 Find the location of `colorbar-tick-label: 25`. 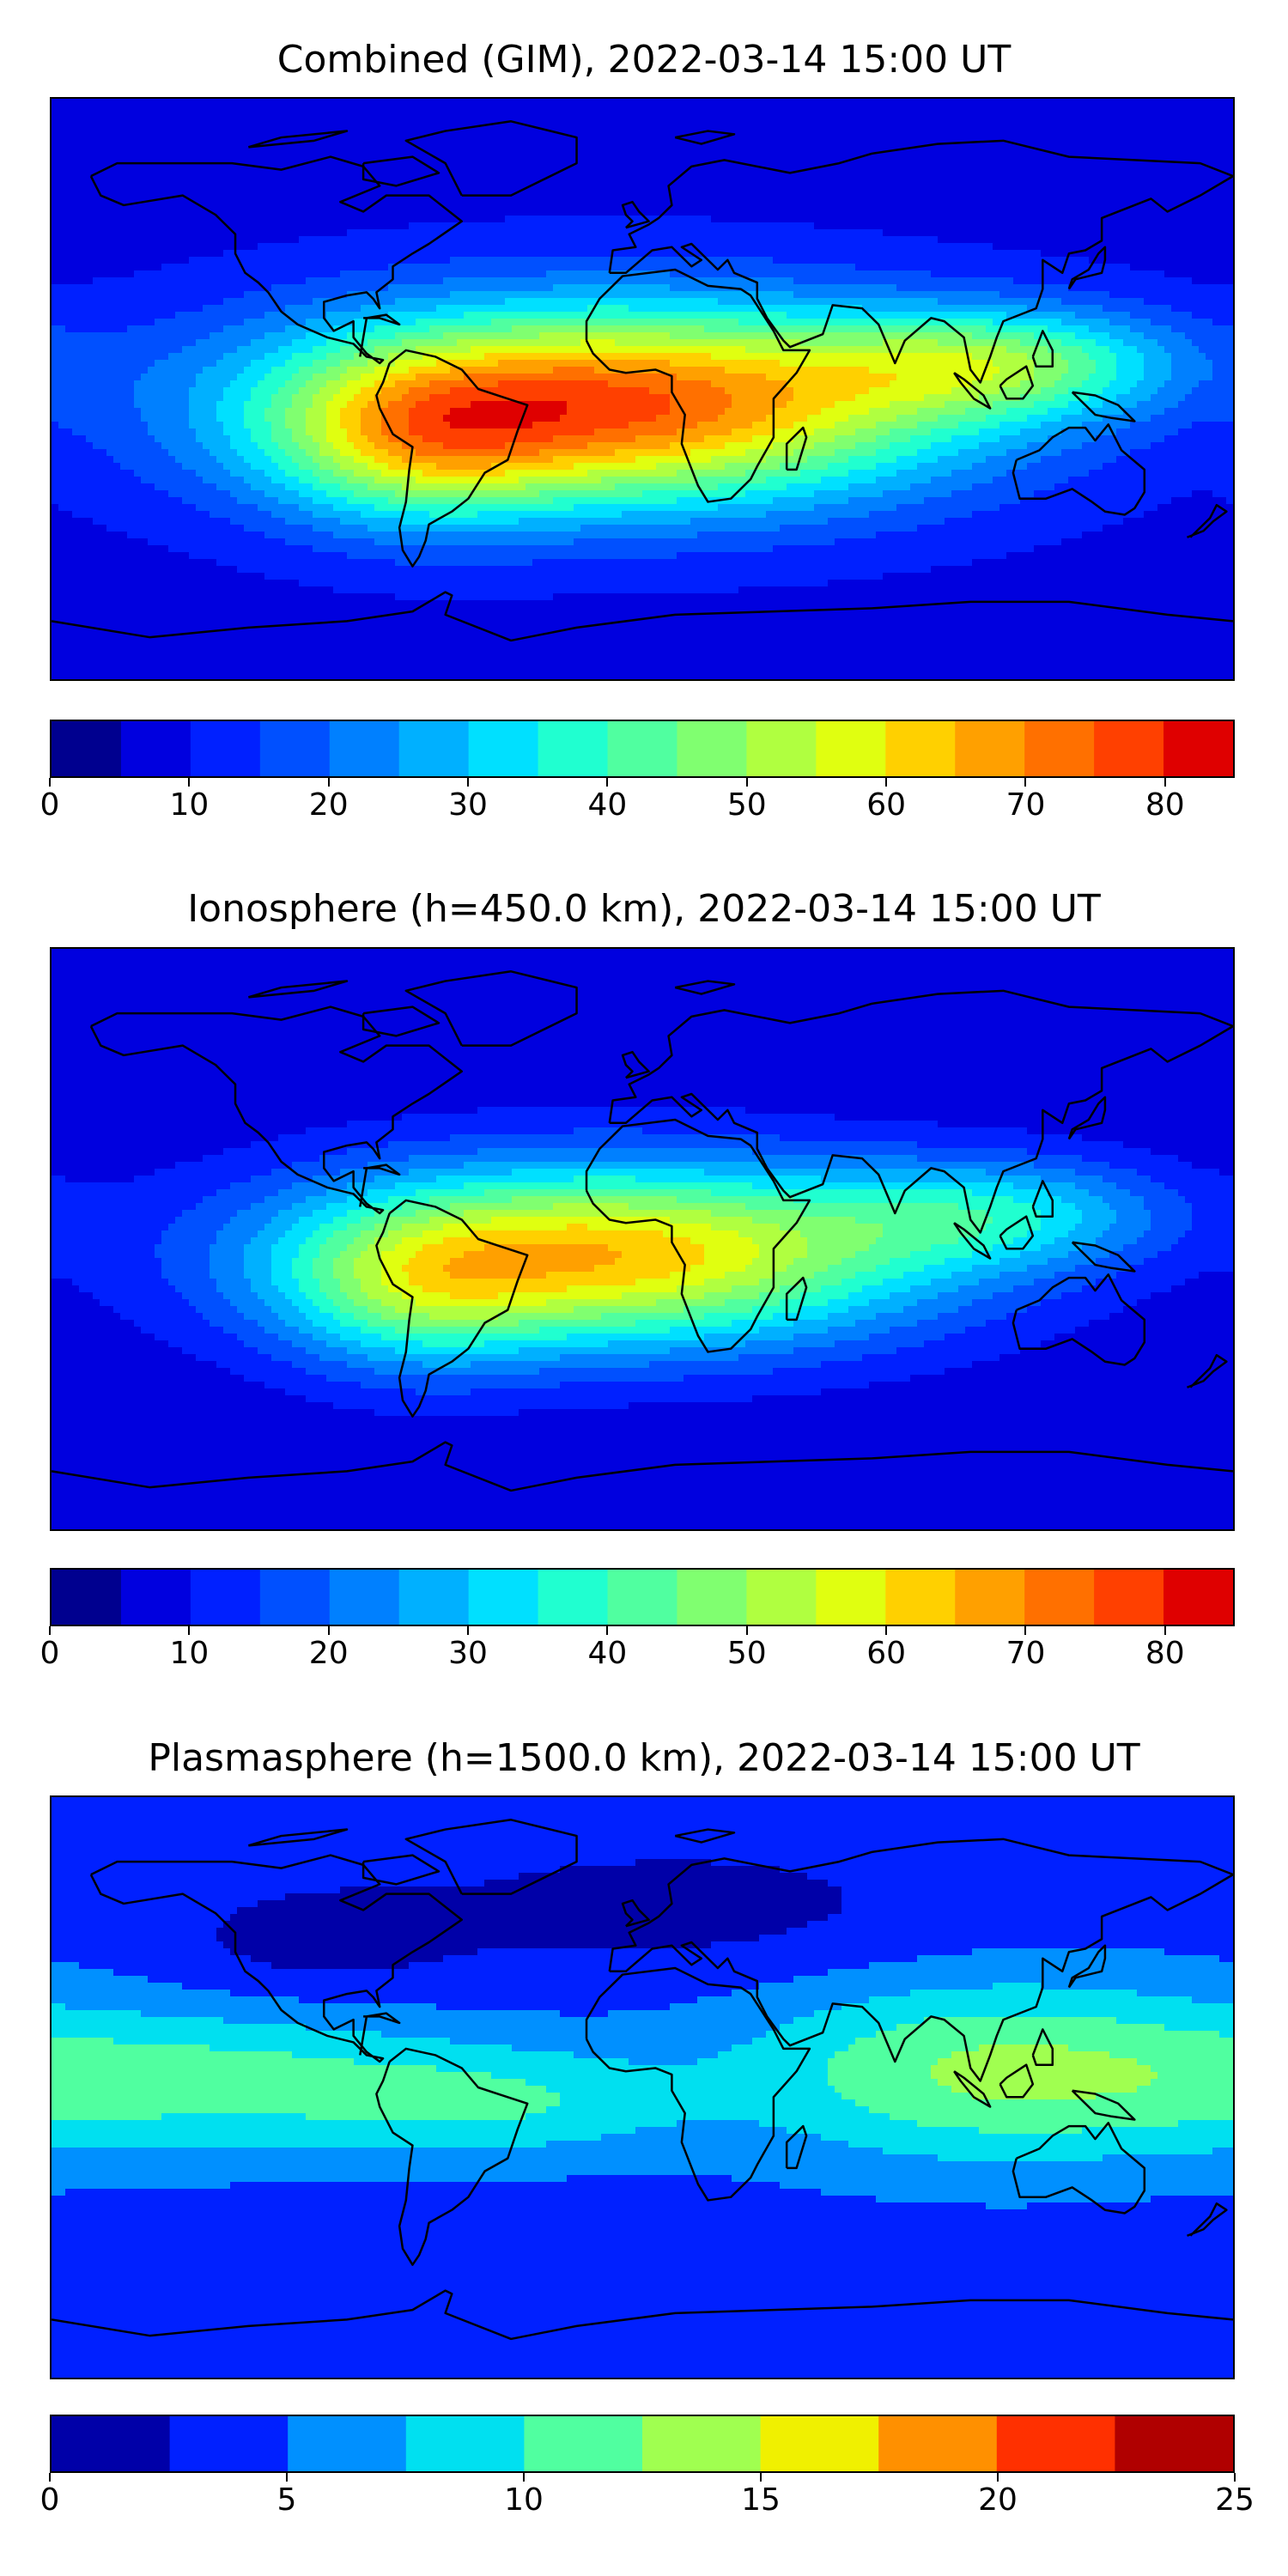

colorbar-tick-label: 25 is located at coordinates (1235, 2500).